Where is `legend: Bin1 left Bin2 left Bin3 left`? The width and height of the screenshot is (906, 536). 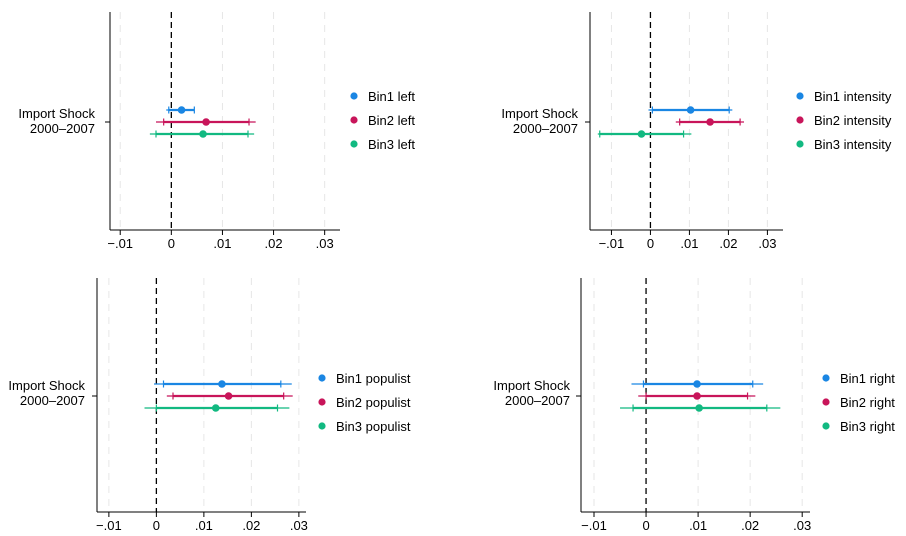 legend: Bin1 left Bin2 left Bin3 left is located at coordinates (382, 120).